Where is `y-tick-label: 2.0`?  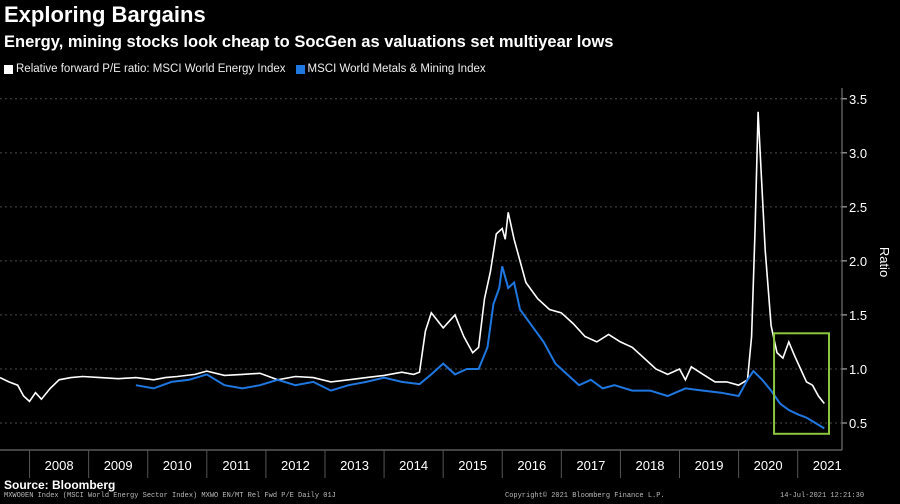
y-tick-label: 2.0 is located at coordinates (858, 261).